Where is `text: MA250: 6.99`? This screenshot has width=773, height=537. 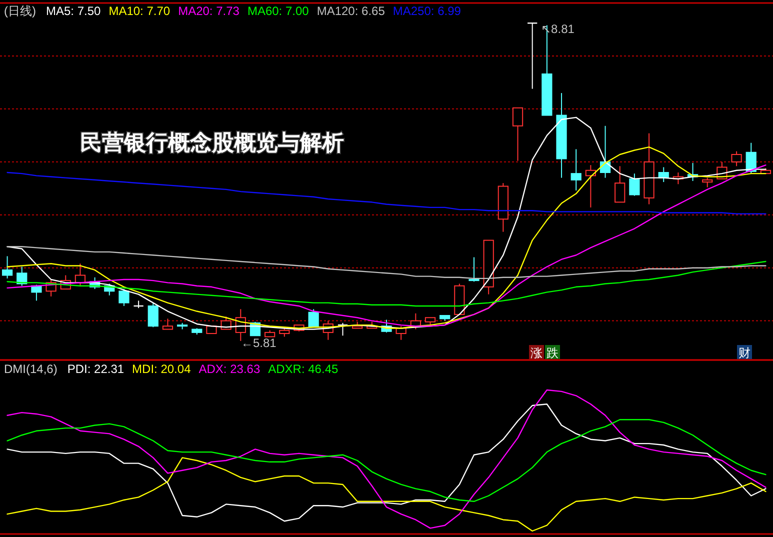 text: MA250: 6.99 is located at coordinates (427, 11).